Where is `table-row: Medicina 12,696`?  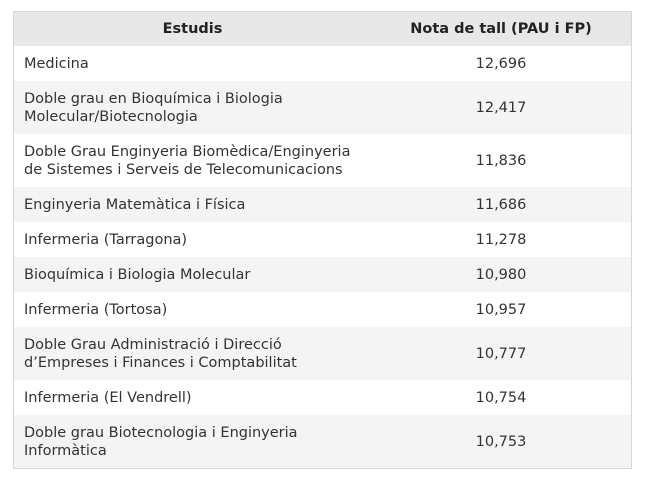
table-row: Medicina 12,696 is located at coordinates (322, 63).